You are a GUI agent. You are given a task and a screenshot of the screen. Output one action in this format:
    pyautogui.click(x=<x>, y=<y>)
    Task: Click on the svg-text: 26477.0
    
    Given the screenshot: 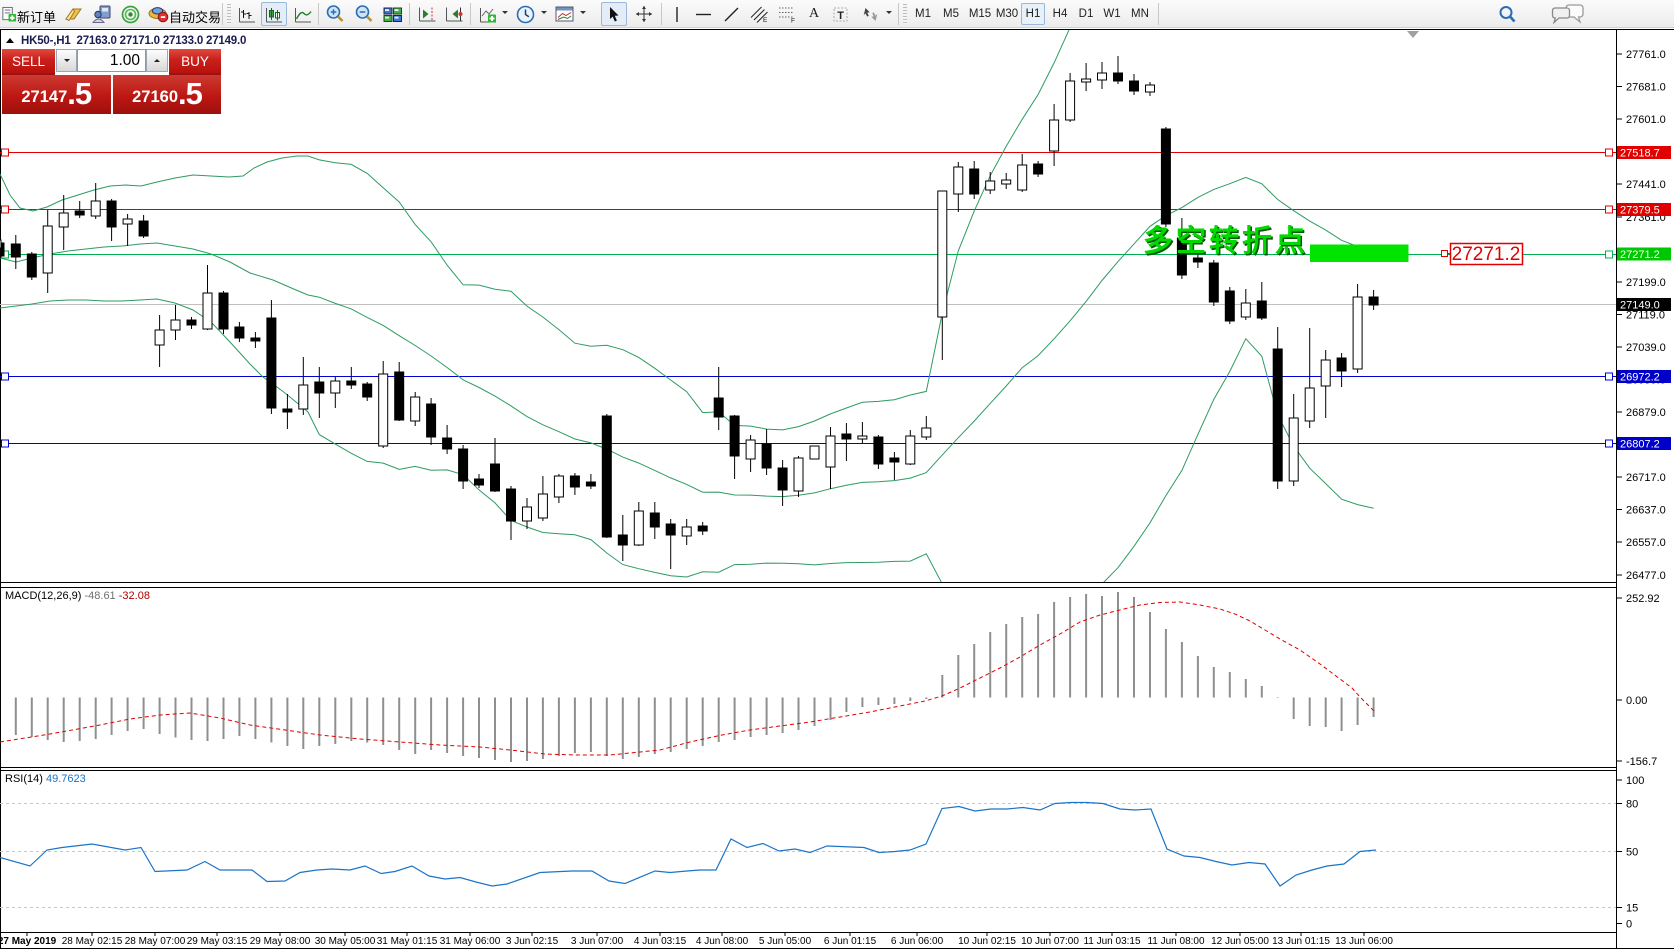 What is the action you would take?
    pyautogui.click(x=1646, y=576)
    